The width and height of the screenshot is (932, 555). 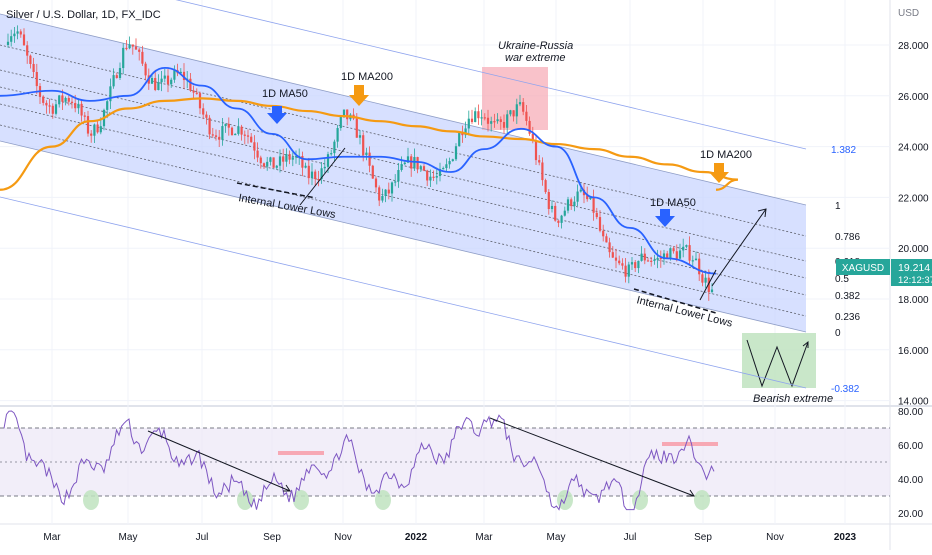 What do you see at coordinates (913, 249) in the screenshot?
I see `price-tick-label: 20.000` at bounding box center [913, 249].